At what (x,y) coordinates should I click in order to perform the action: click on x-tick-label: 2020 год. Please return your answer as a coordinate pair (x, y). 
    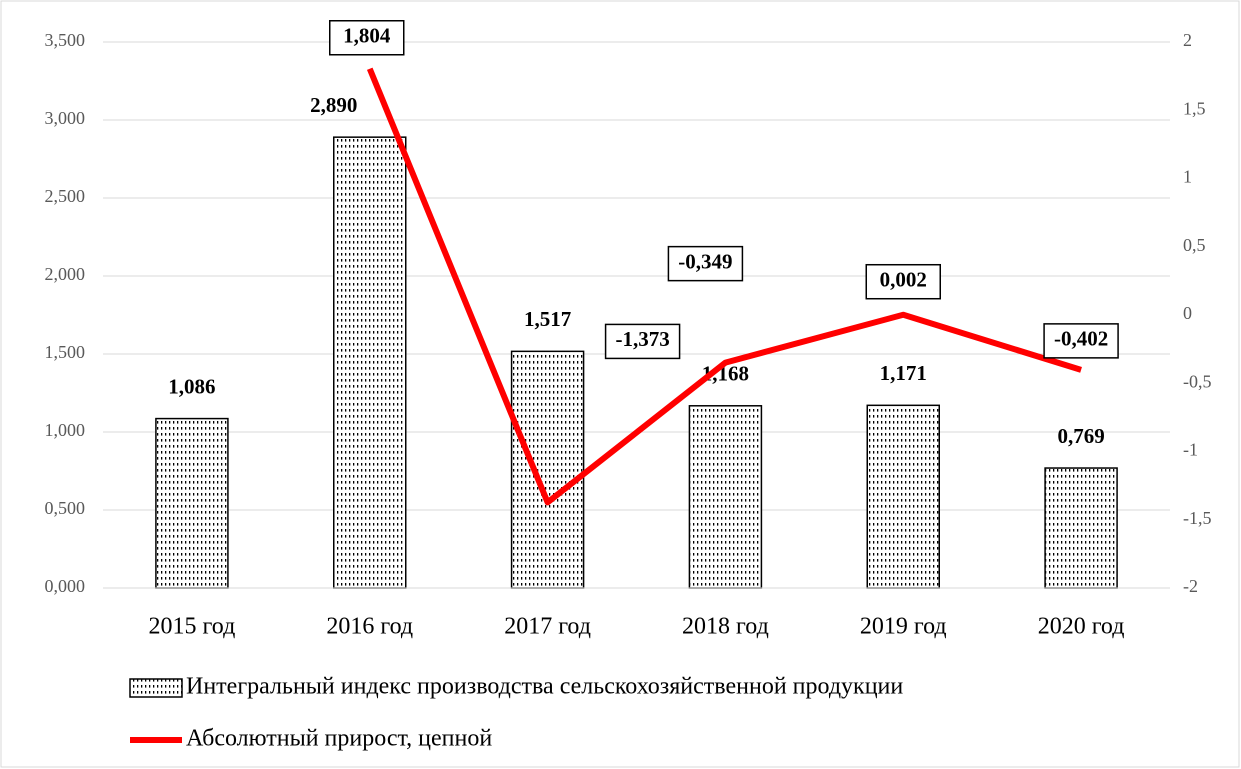
    Looking at the image, I should click on (1081, 627).